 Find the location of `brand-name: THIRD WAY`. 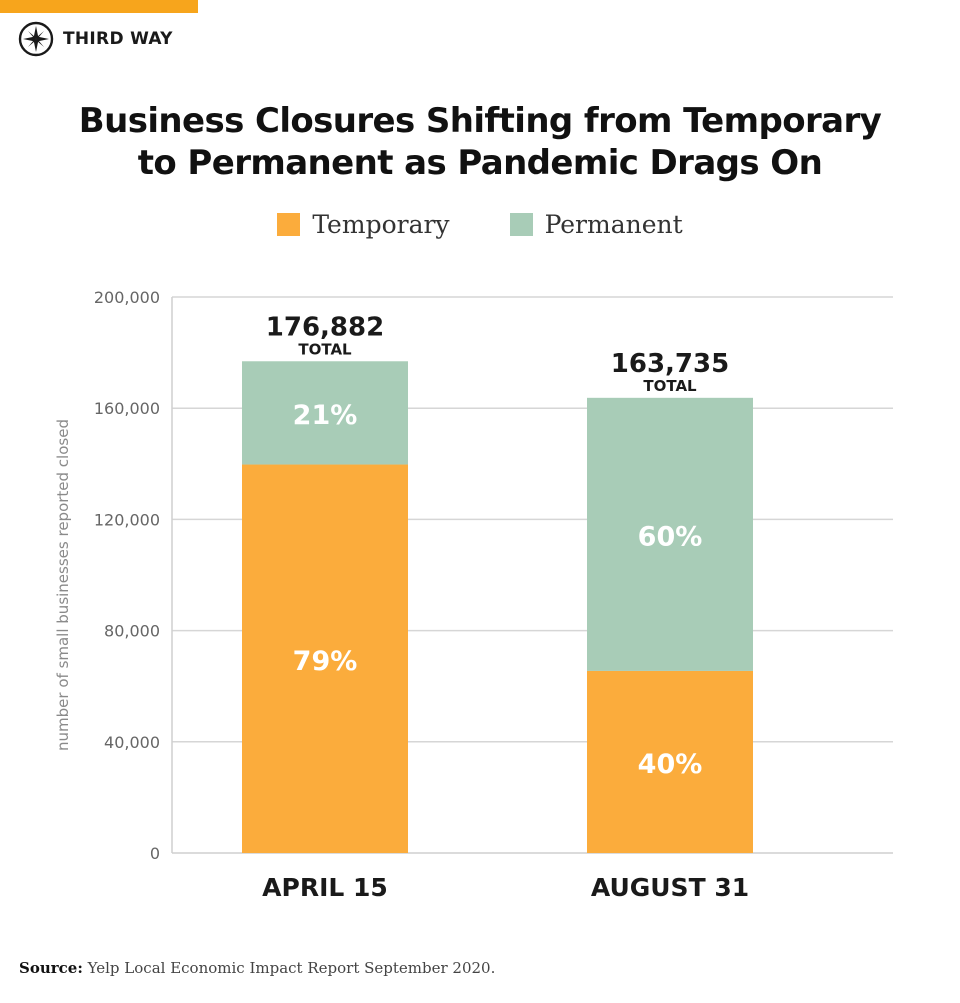

brand-name: THIRD WAY is located at coordinates (118, 39).